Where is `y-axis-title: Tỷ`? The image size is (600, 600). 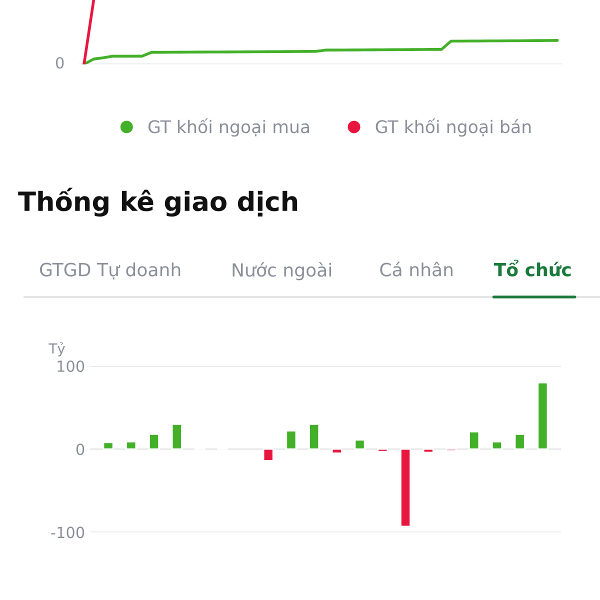 y-axis-title: Tỷ is located at coordinates (56, 349).